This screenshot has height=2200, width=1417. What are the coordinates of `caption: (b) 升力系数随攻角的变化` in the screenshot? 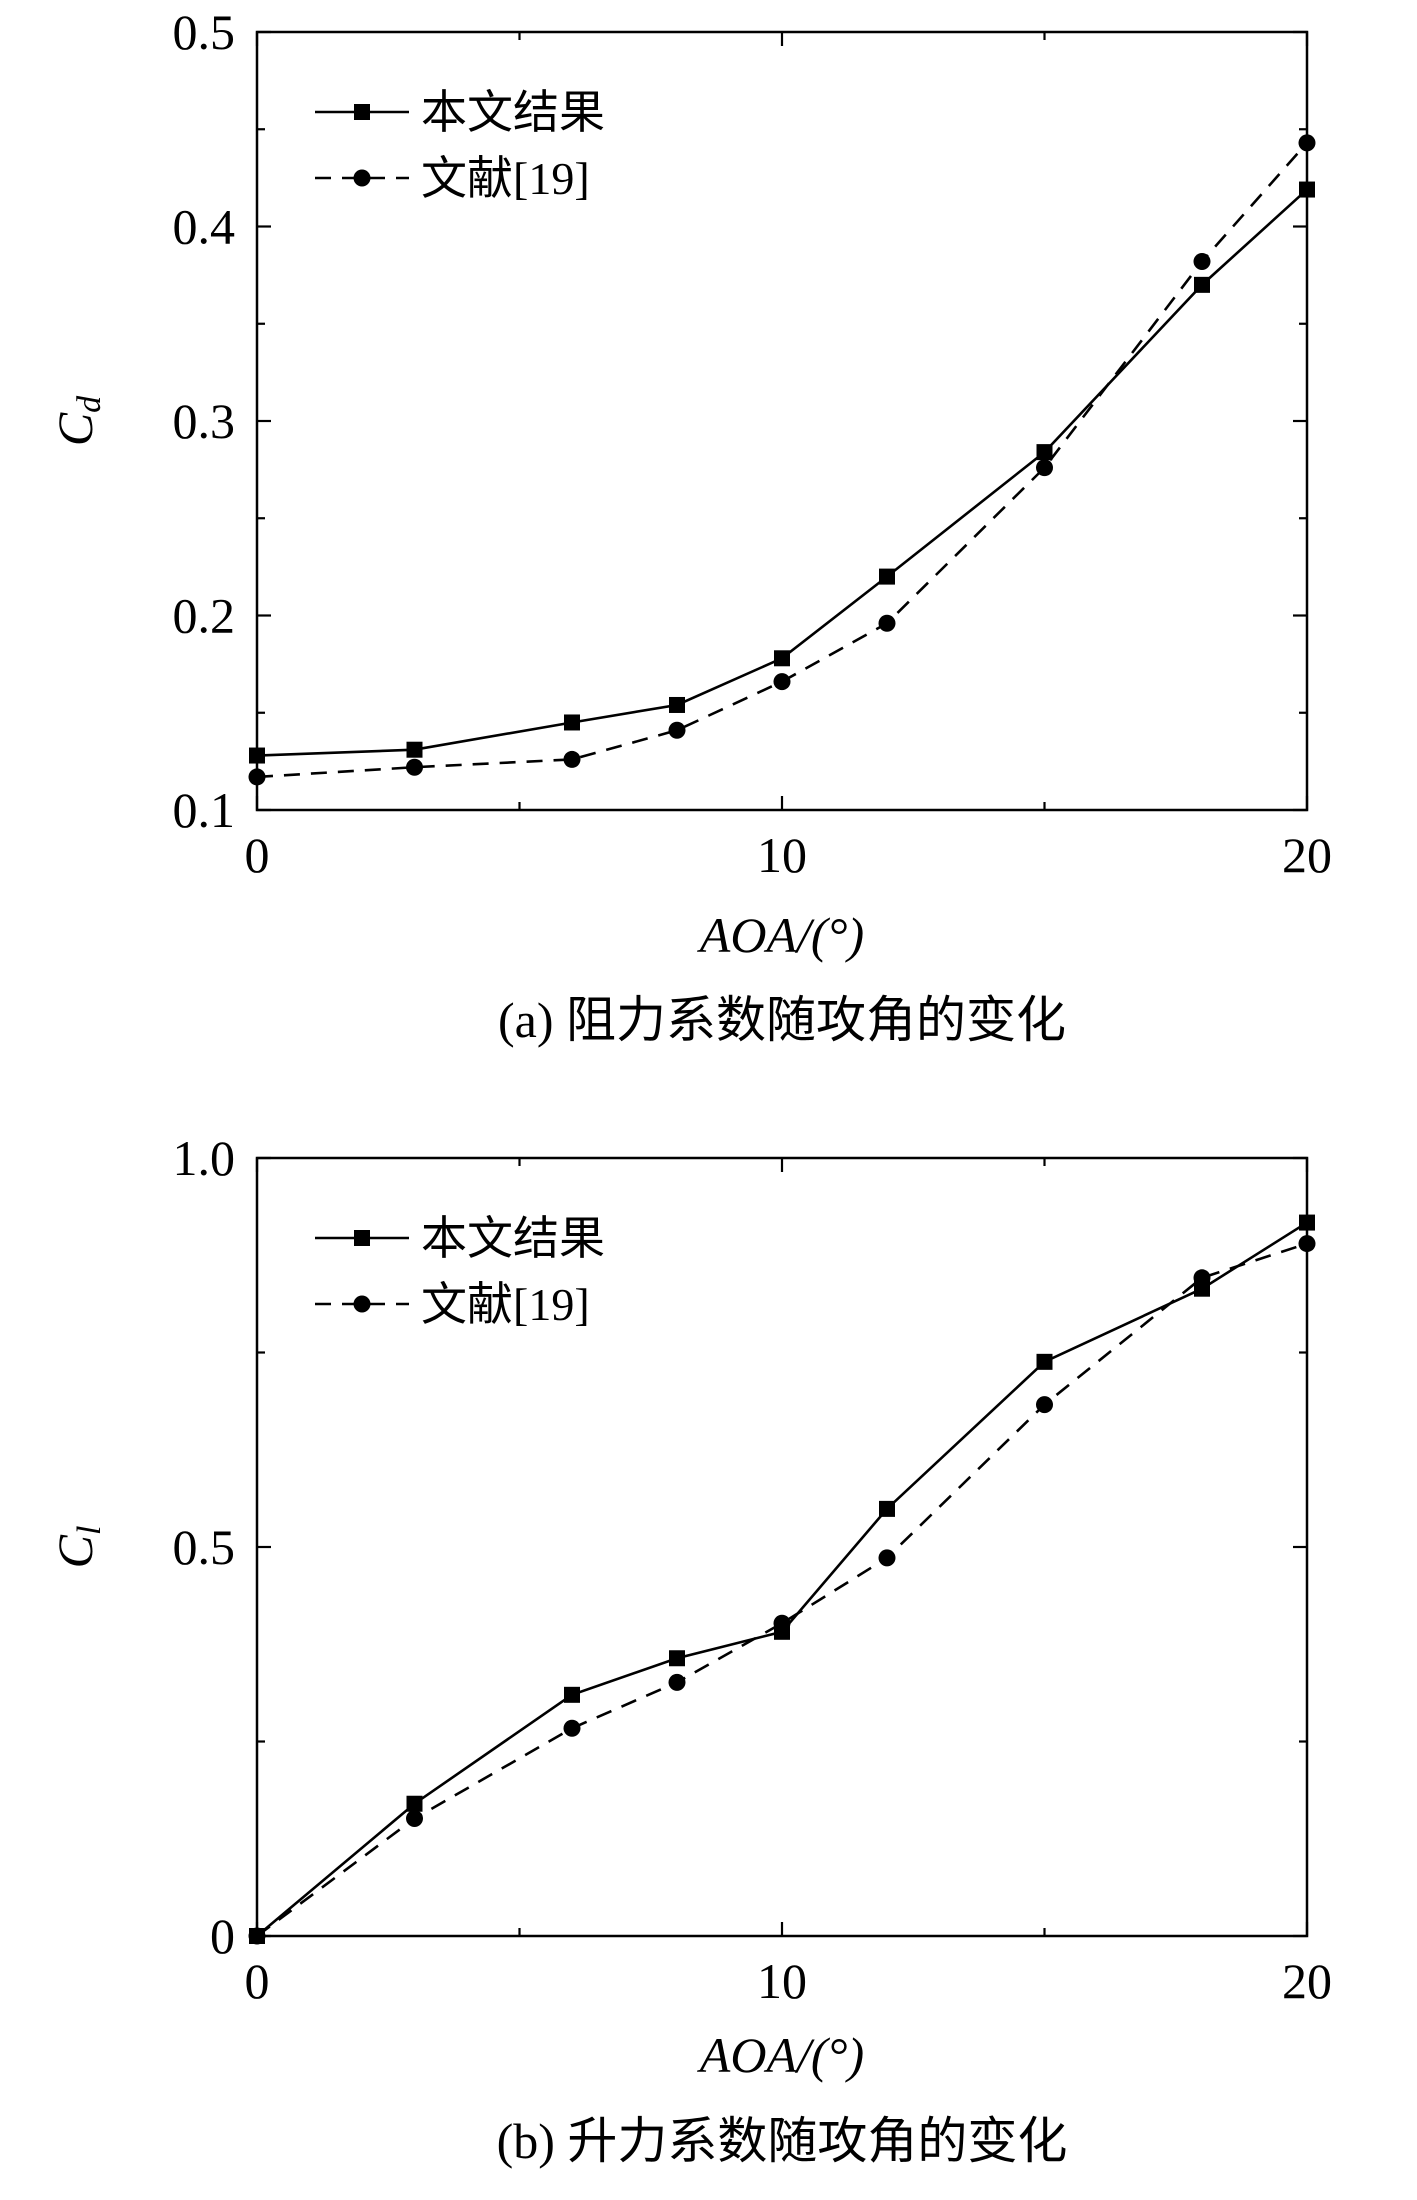 It's located at (782, 2141).